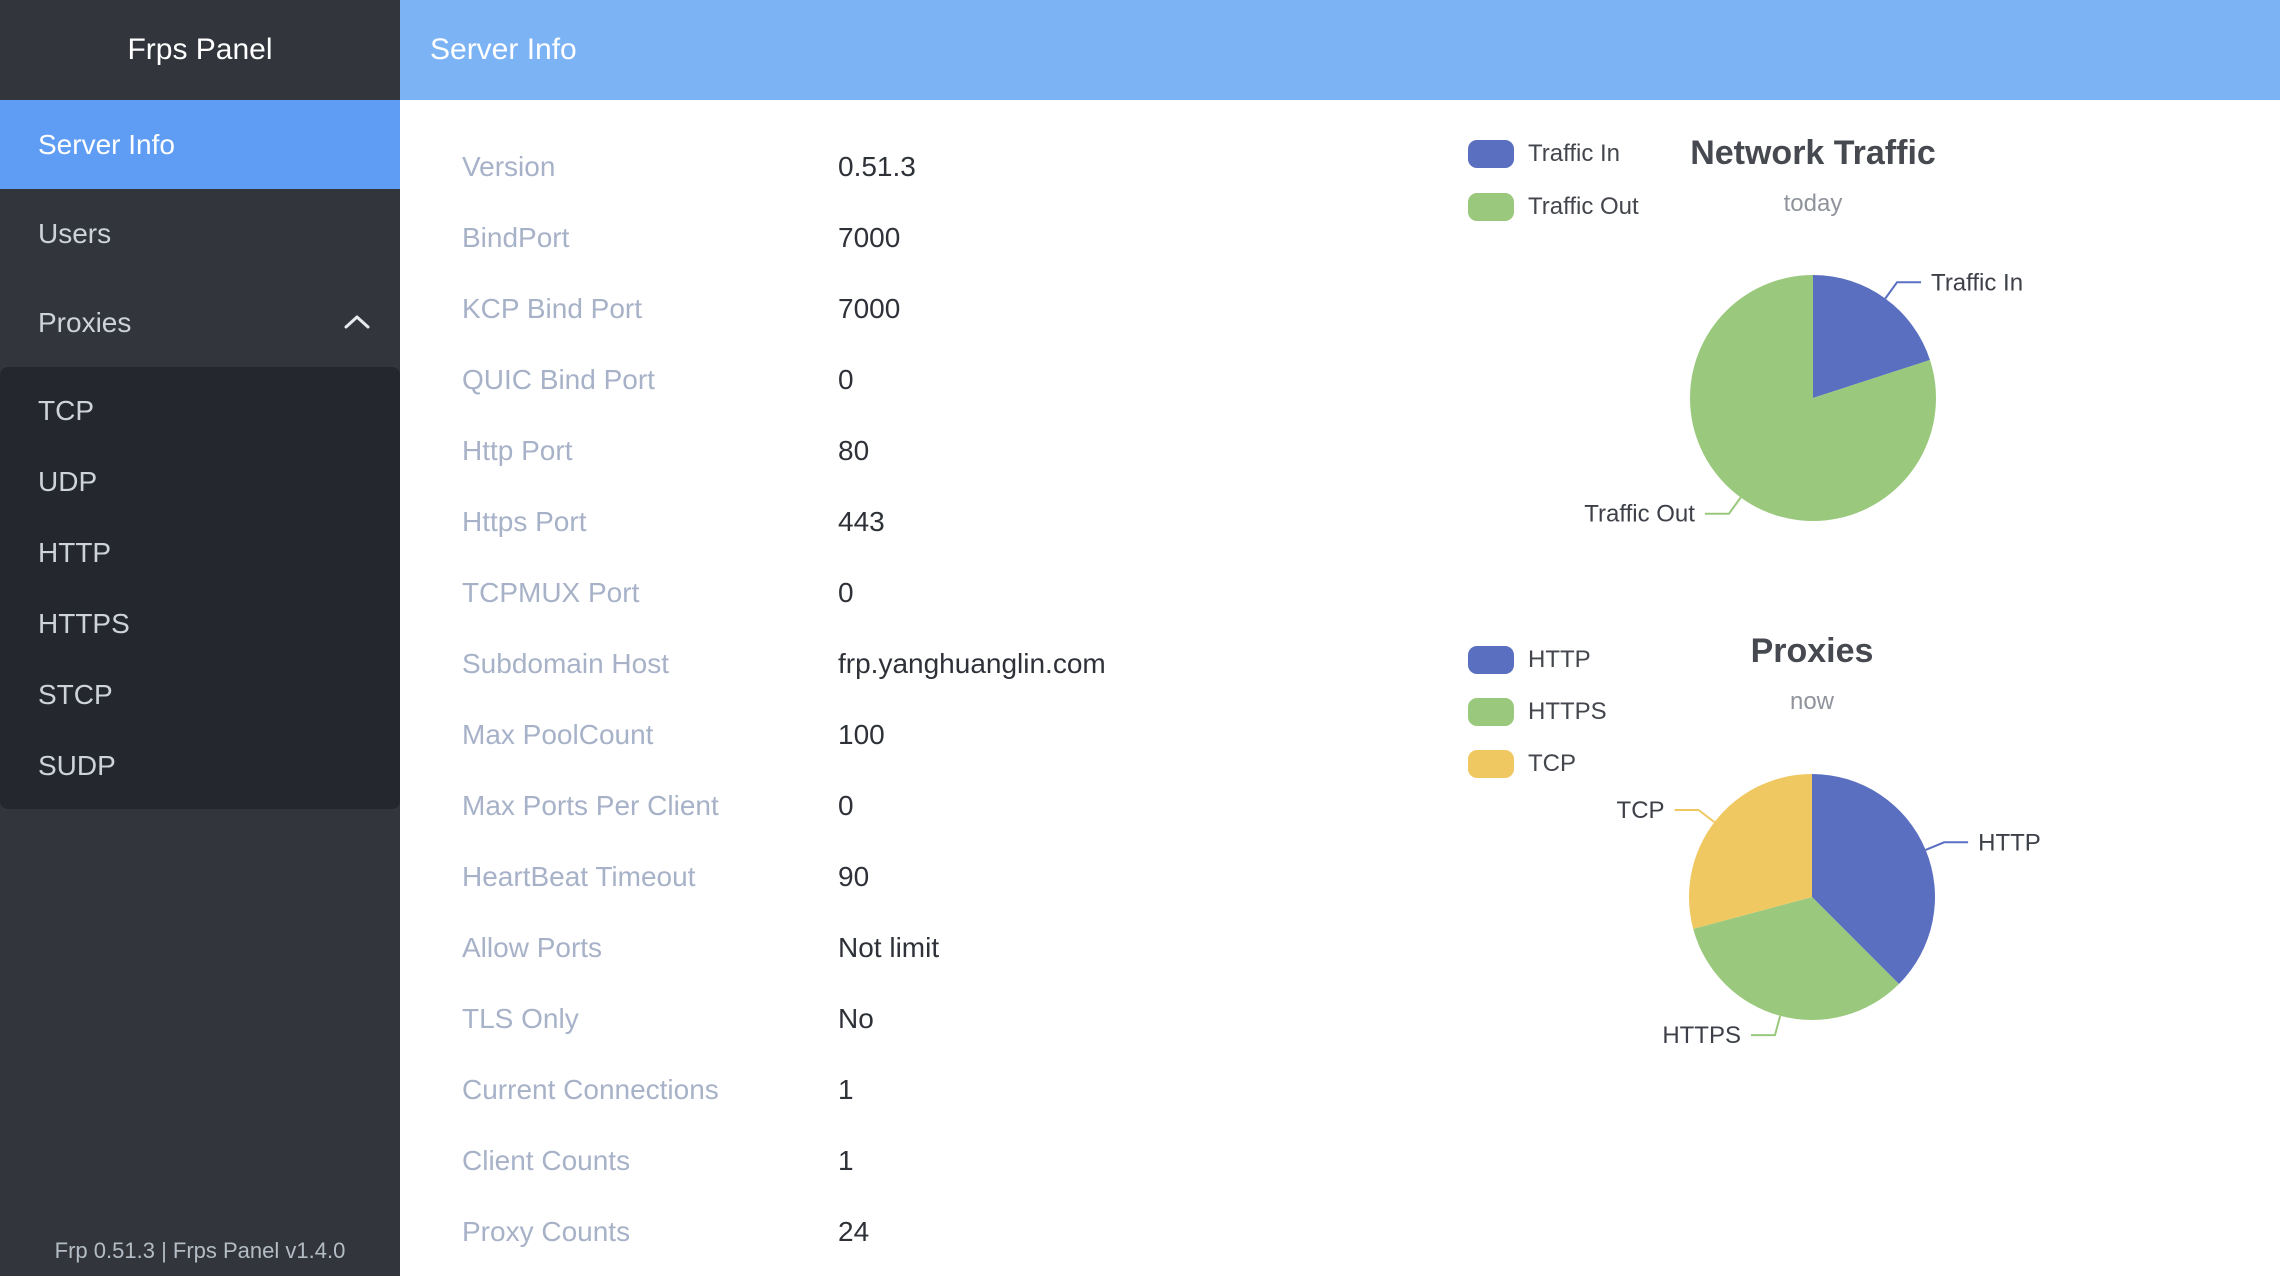 The height and width of the screenshot is (1276, 2280). I want to click on info-row-subdomain-host: Subdomain Host frp.yanghuanglin.com, so click(872, 663).